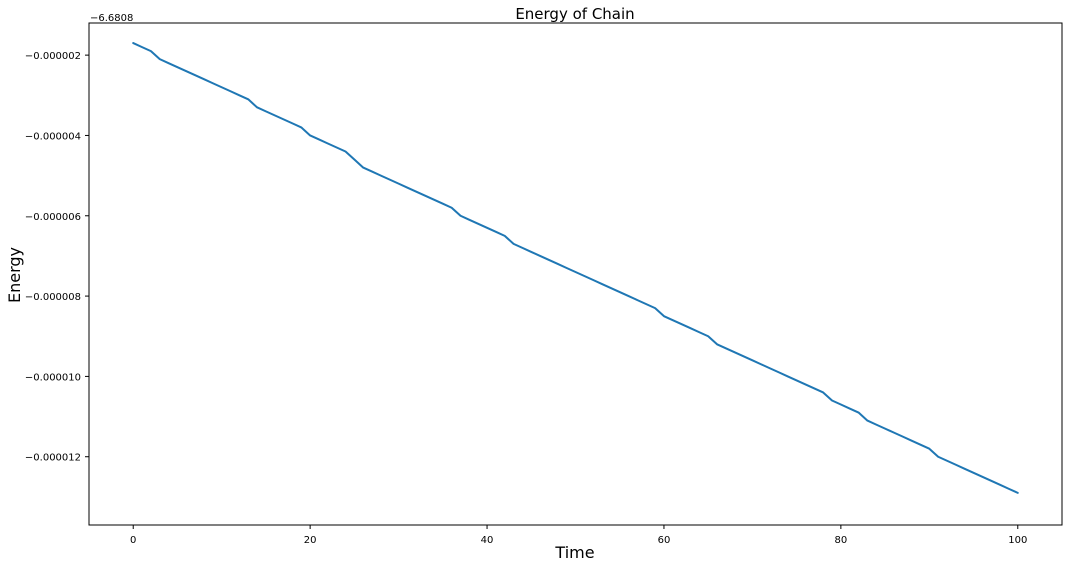  I want to click on y-axis-tick-label: −0.000002, so click(53, 56).